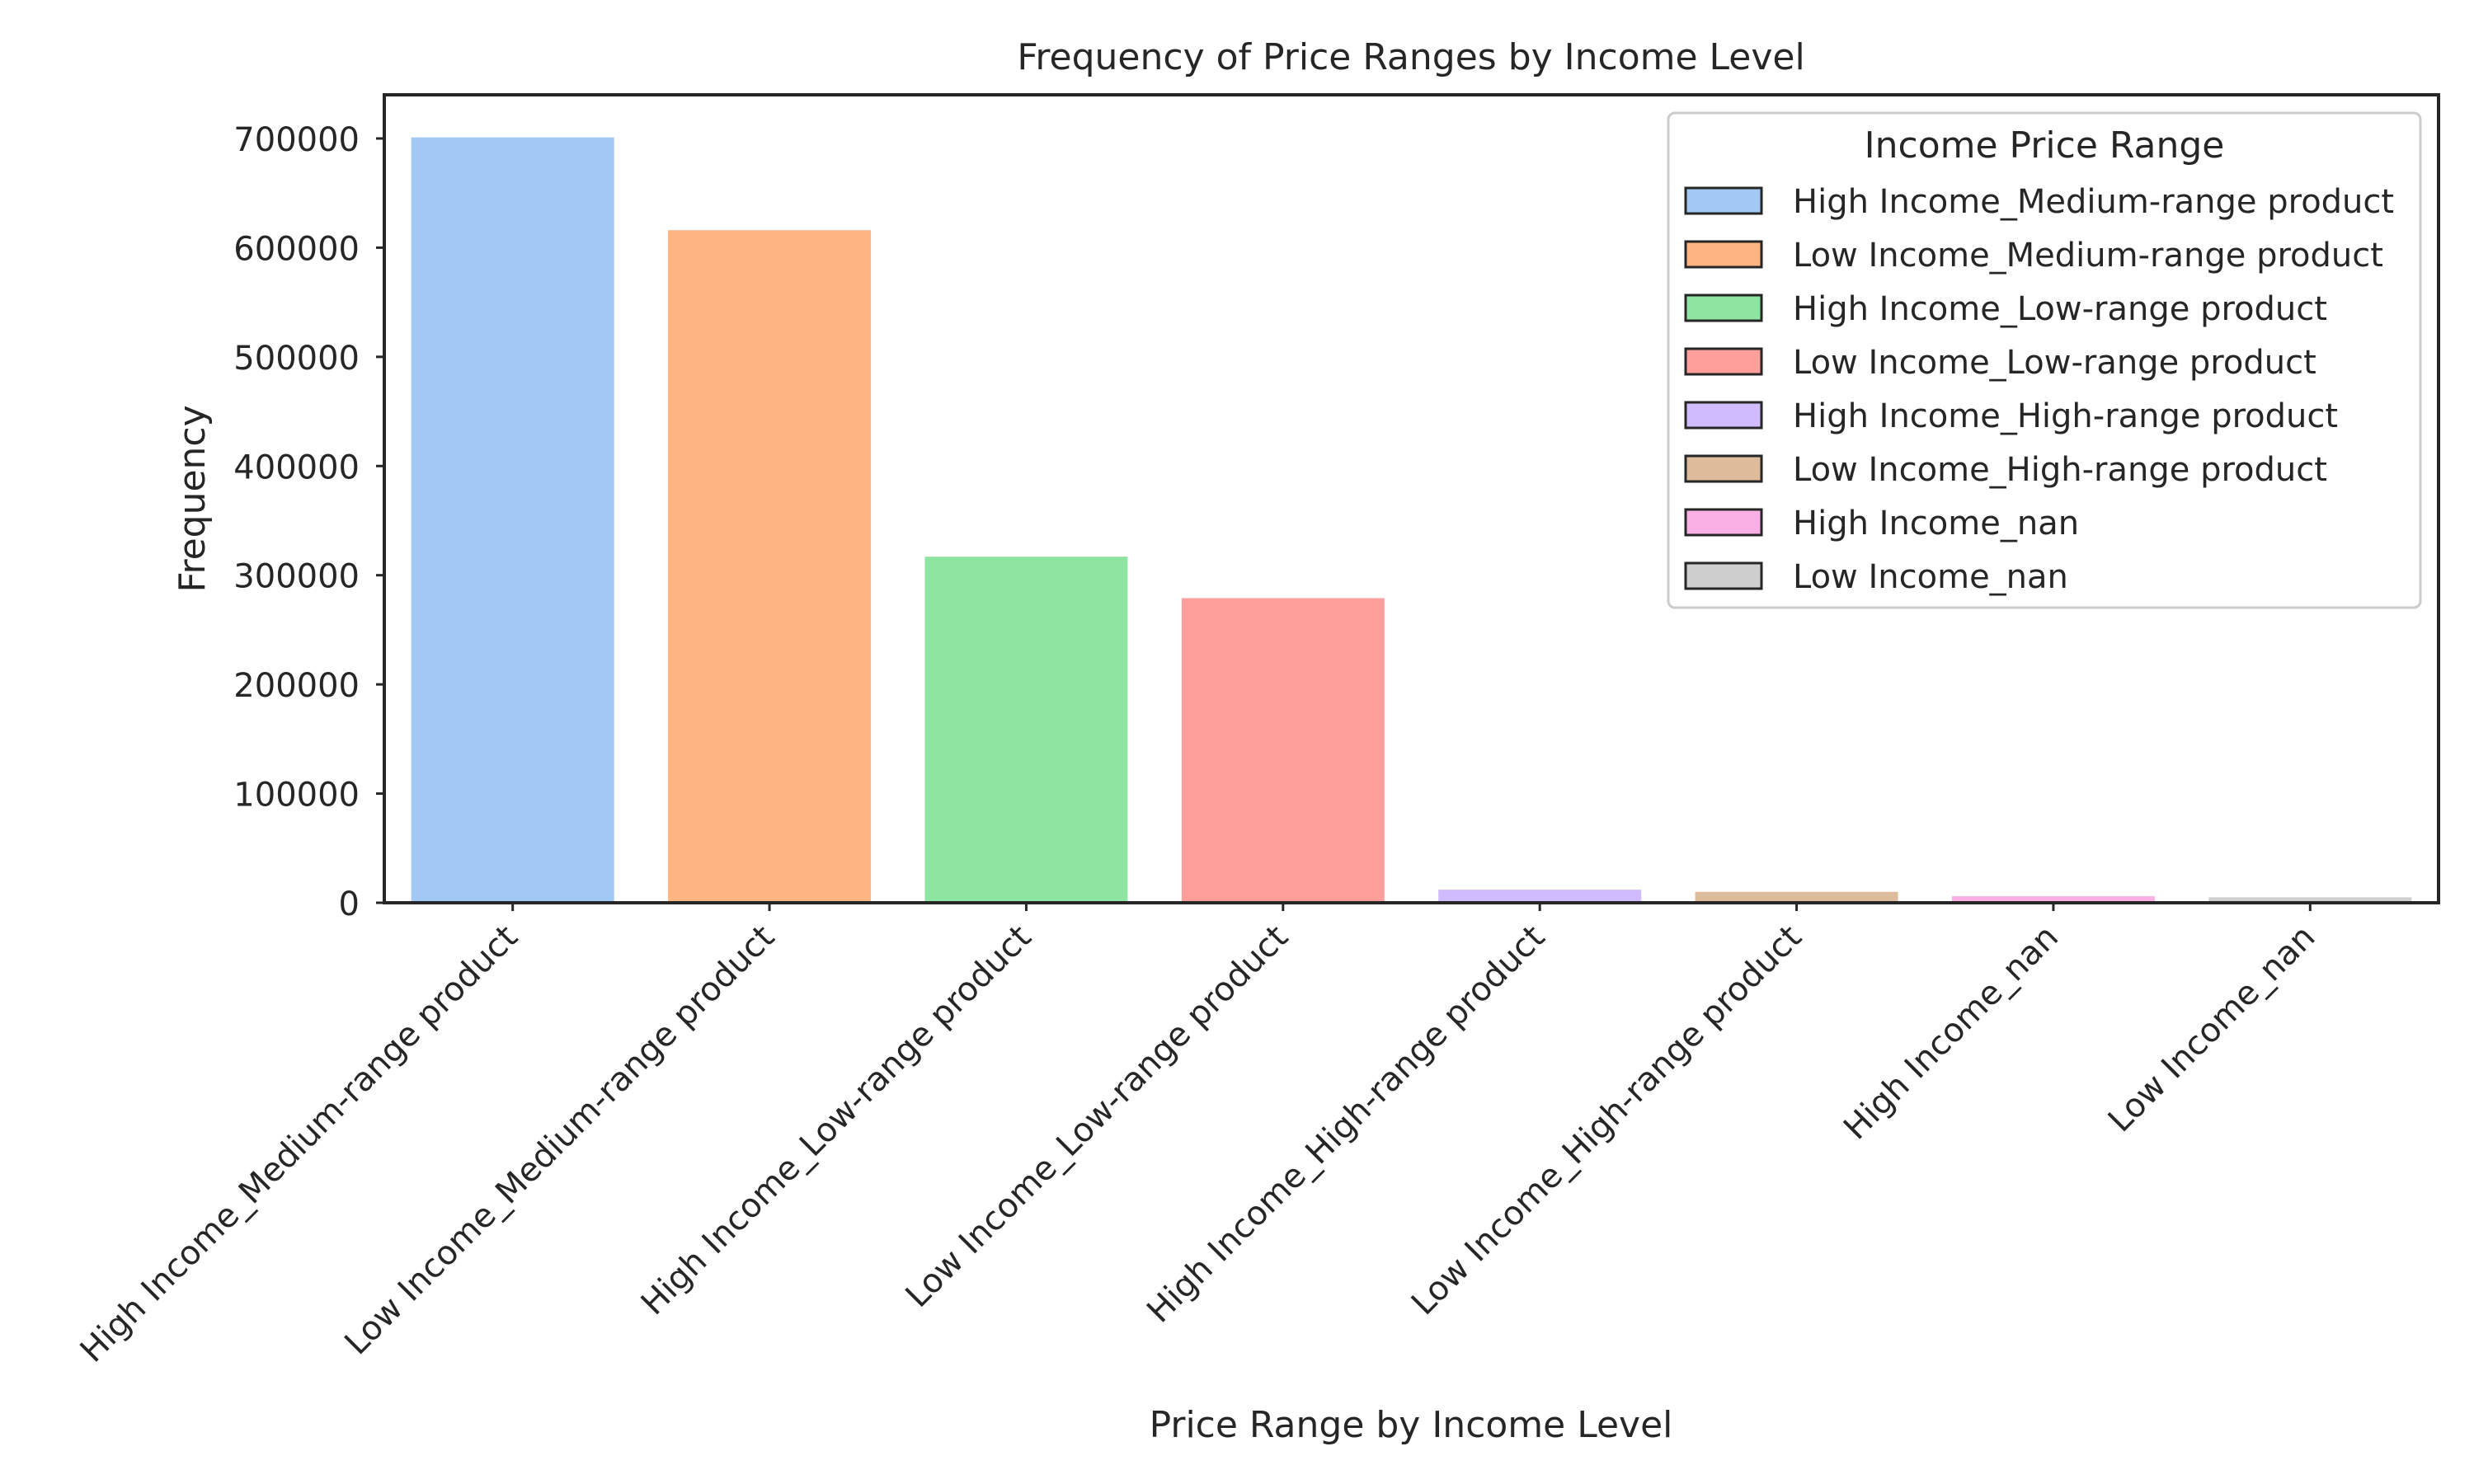 The image size is (2474, 1484). What do you see at coordinates (296, 796) in the screenshot?
I see `y-tick-label: 100000` at bounding box center [296, 796].